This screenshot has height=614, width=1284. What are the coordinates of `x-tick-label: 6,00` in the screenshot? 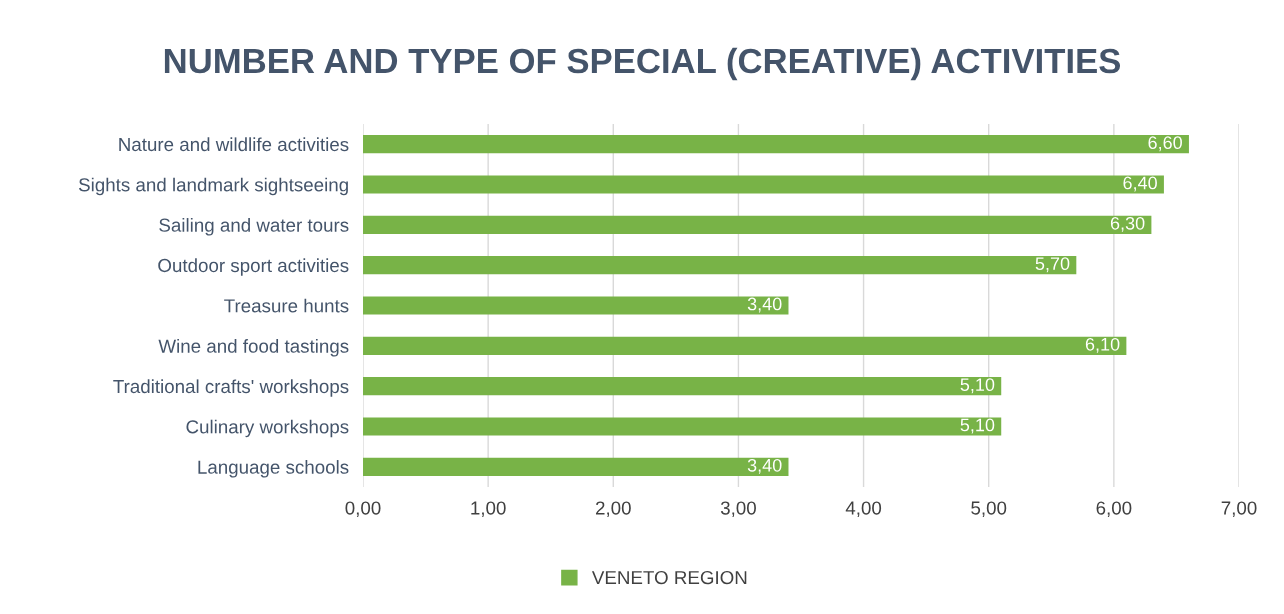 It's located at (1114, 509).